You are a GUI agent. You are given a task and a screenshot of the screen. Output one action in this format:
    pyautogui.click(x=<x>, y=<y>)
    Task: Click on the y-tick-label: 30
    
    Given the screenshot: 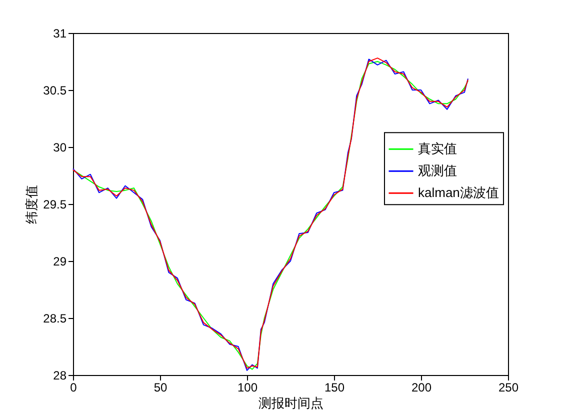 What is the action you would take?
    pyautogui.click(x=60, y=147)
    